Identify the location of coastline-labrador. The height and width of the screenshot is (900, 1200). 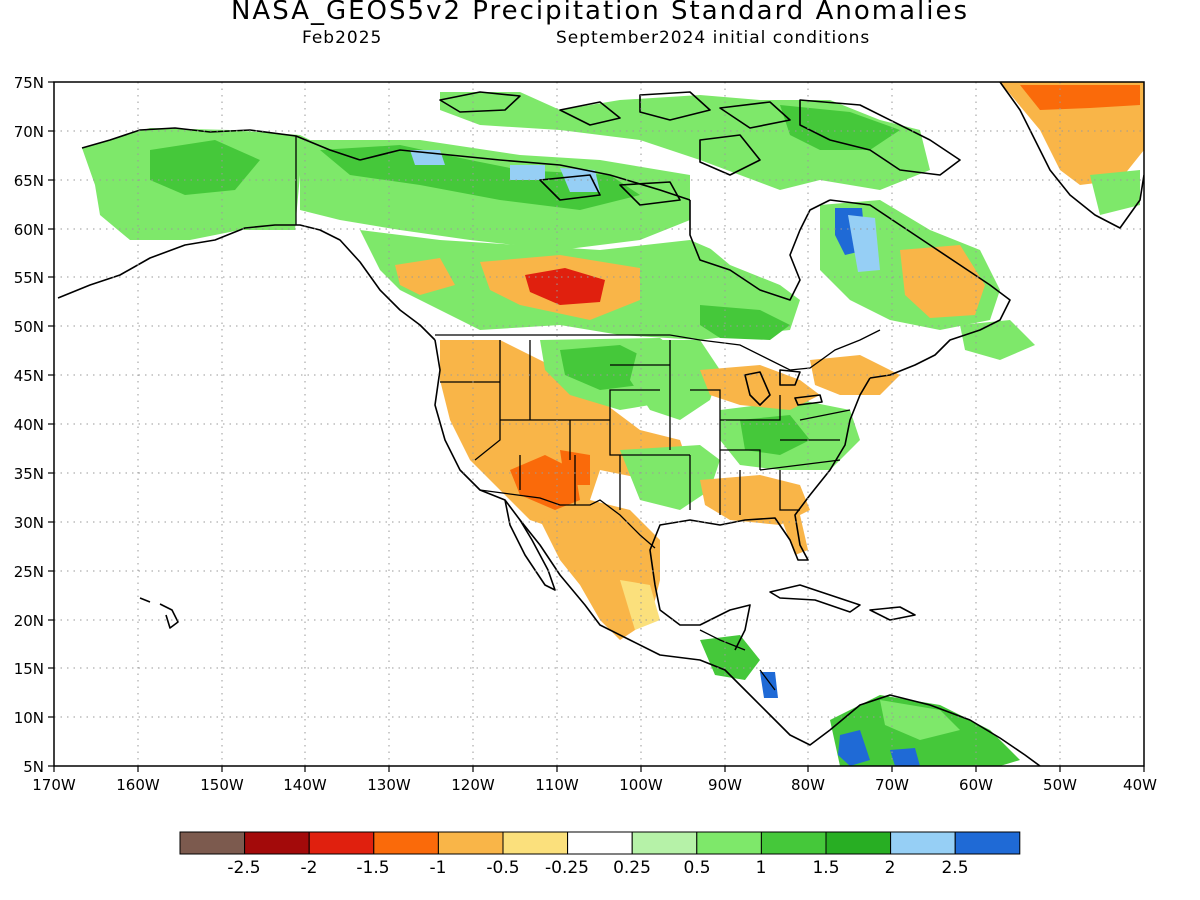
(920, 289).